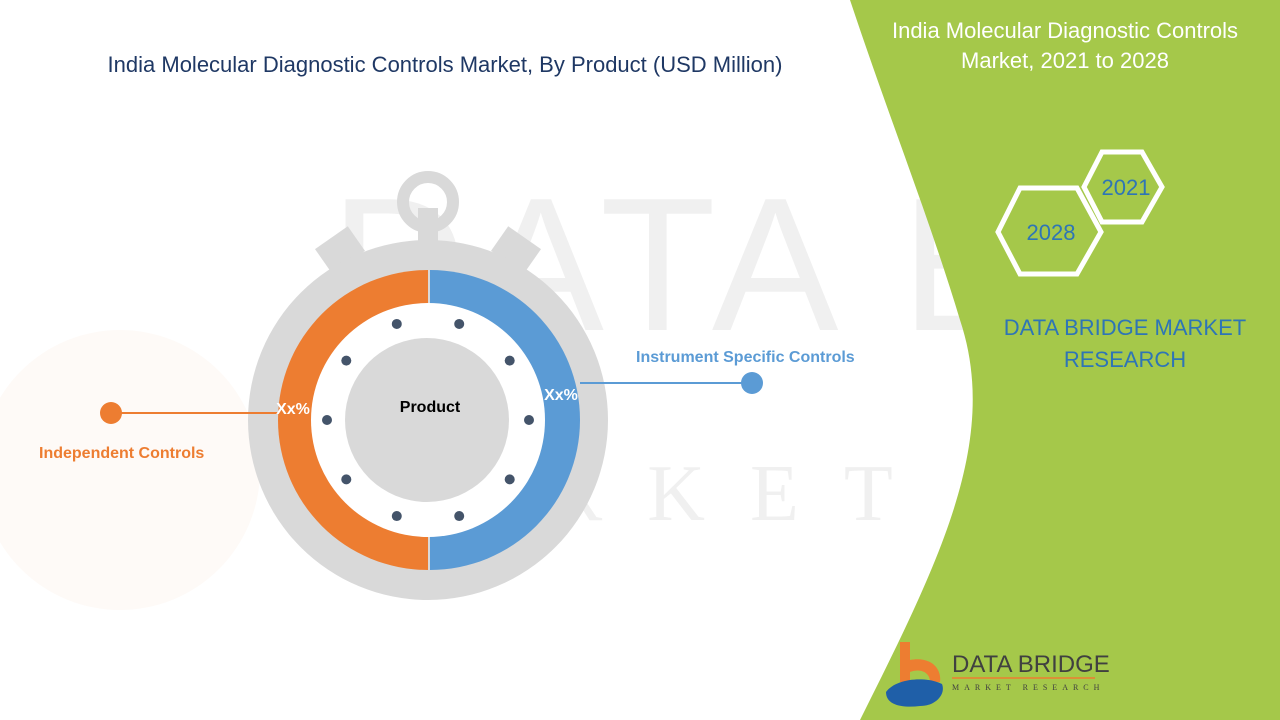 Image resolution: width=1280 pixels, height=720 pixels. Describe the element at coordinates (561, 395) in the screenshot. I see `instrument-pct: Xx%` at that location.